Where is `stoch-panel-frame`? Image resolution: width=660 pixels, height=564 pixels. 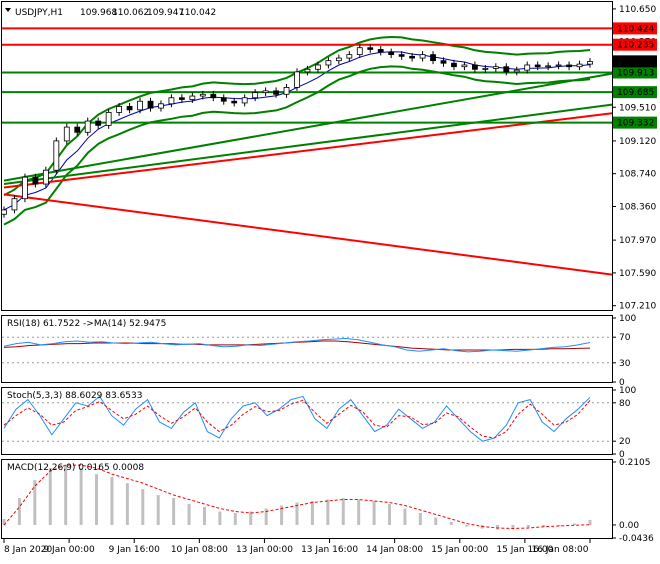 stoch-panel-frame is located at coordinates (307, 421).